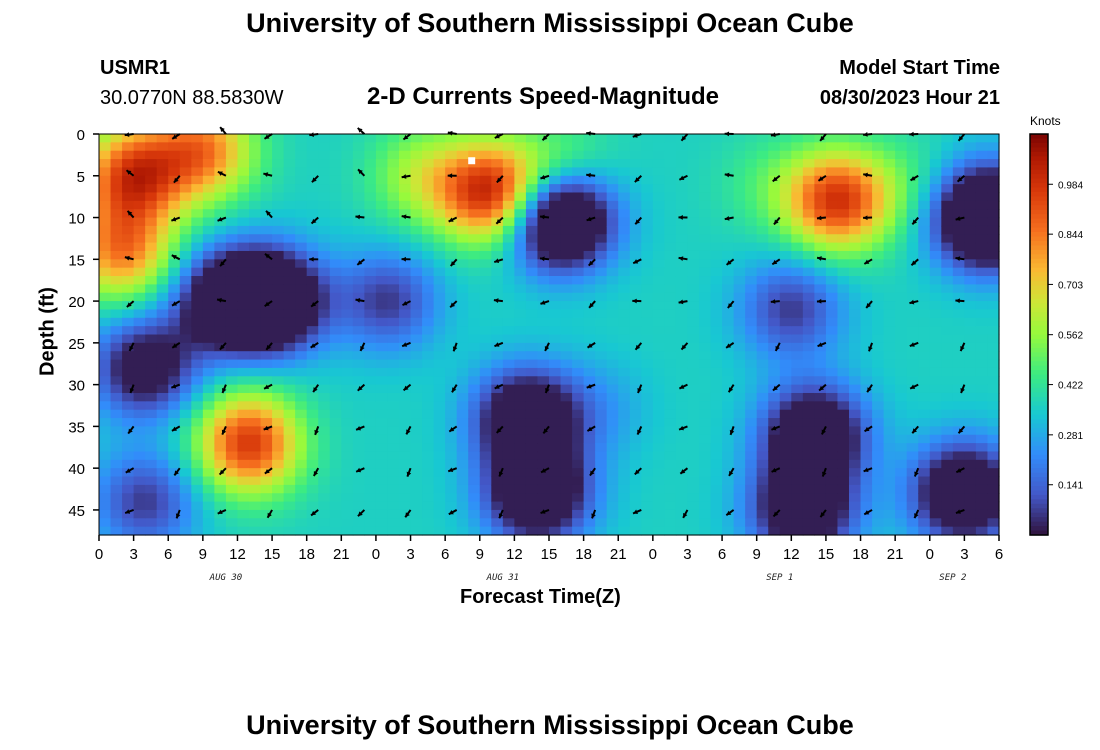 This screenshot has width=1100, height=750. I want to click on x-tick-label: 12, so click(237, 554).